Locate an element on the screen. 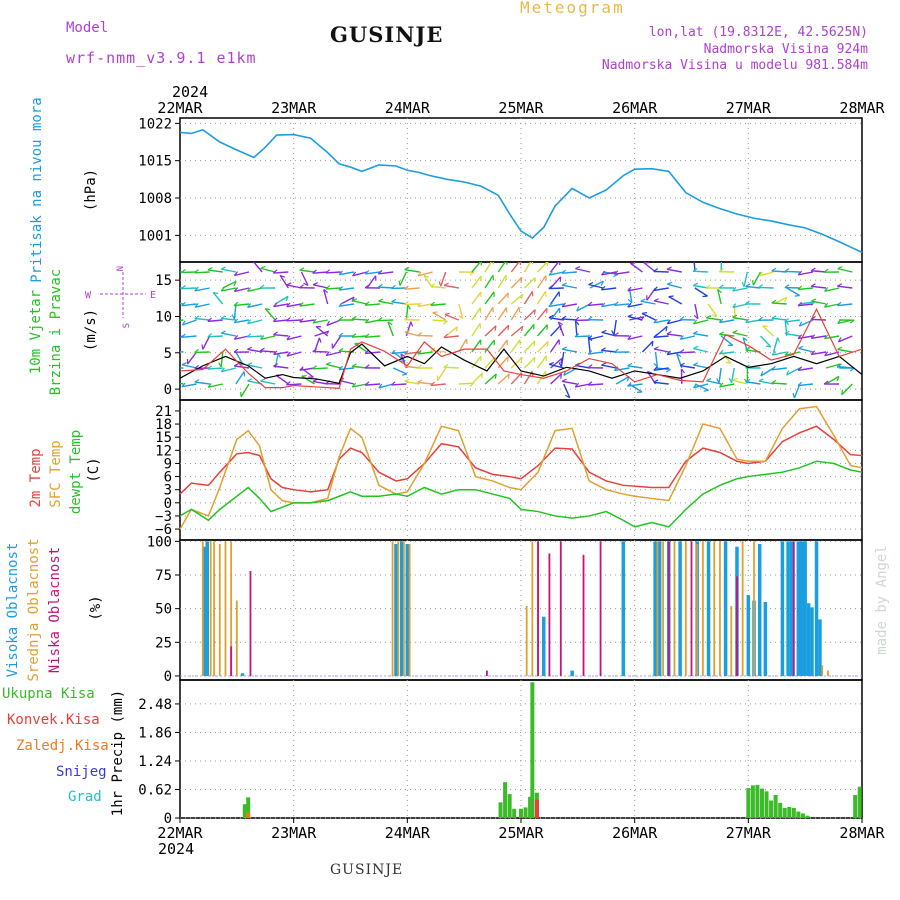 This screenshot has height=900, width=900. compass-east: E is located at coordinates (153, 295).